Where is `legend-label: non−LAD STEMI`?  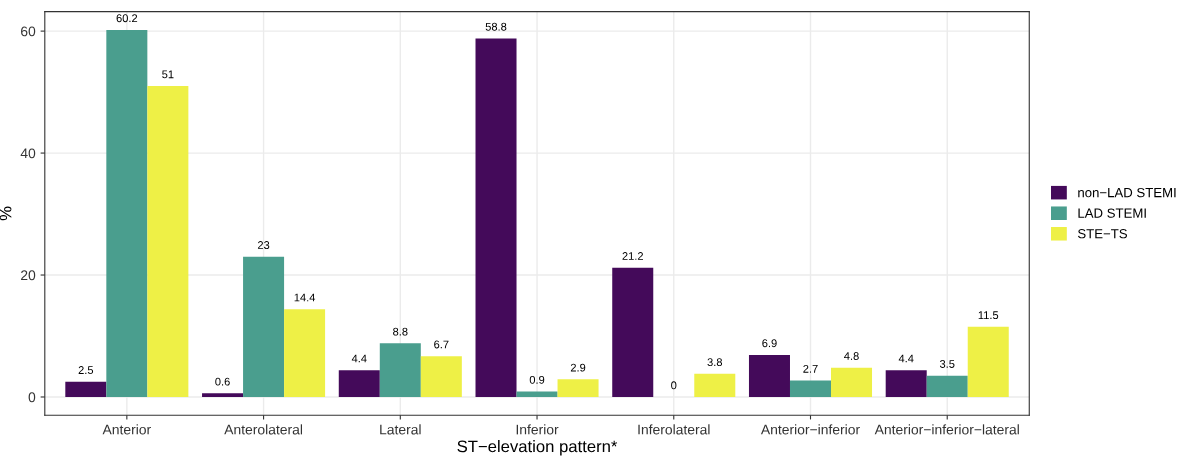
legend-label: non−LAD STEMI is located at coordinates (1127, 192).